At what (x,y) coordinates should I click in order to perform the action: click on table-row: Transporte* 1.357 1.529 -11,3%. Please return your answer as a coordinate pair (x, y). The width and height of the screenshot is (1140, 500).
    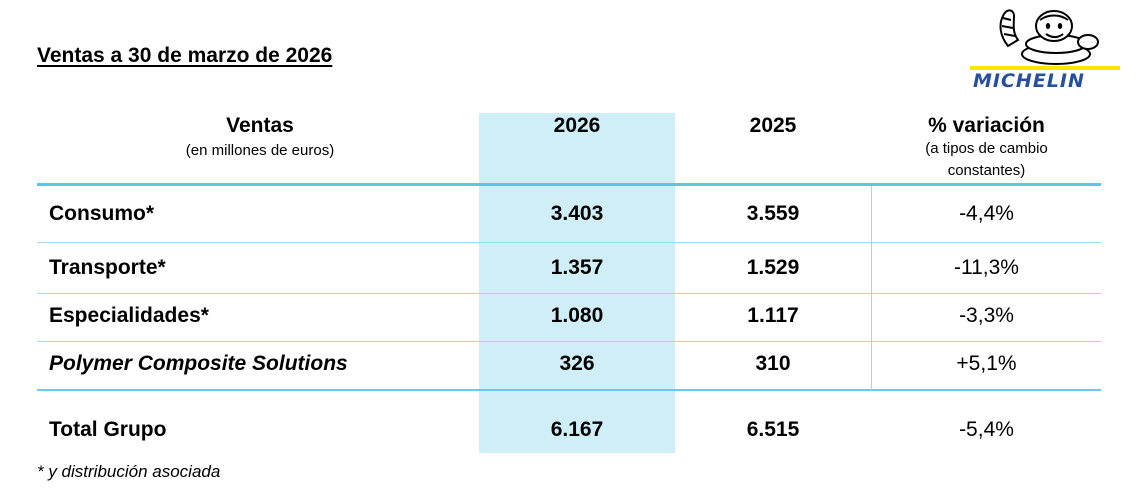
    Looking at the image, I should click on (570, 268).